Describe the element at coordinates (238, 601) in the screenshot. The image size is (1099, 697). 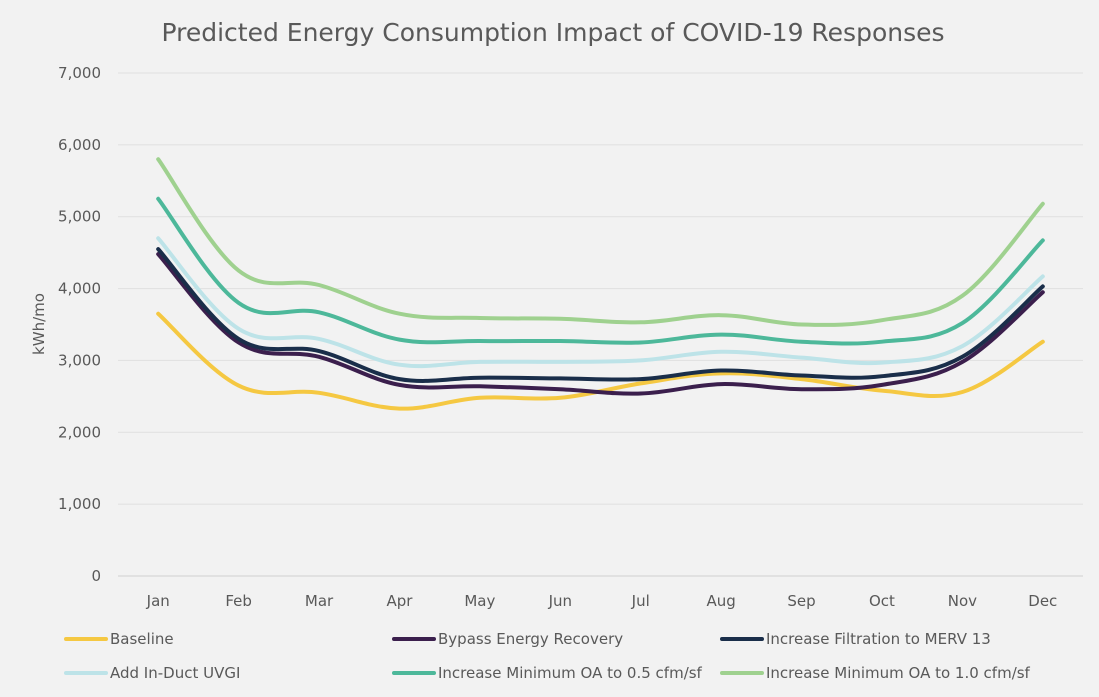
I see `x-tick-label: Feb` at that location.